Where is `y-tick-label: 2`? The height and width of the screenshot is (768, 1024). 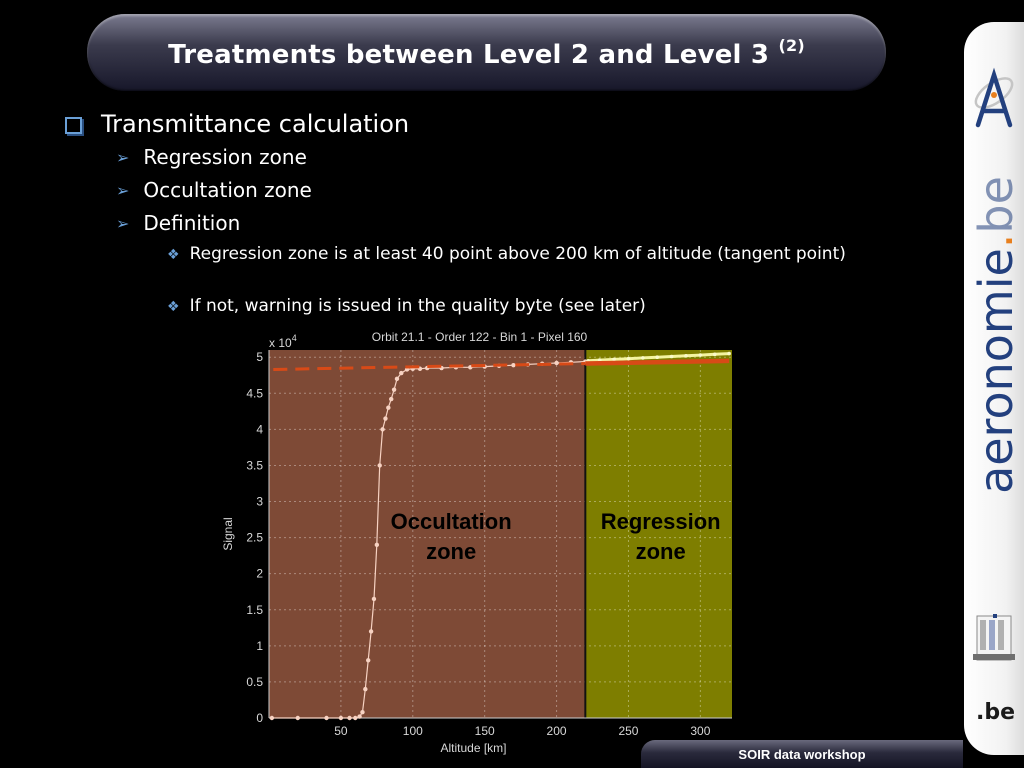
y-tick-label: 2 is located at coordinates (259, 574).